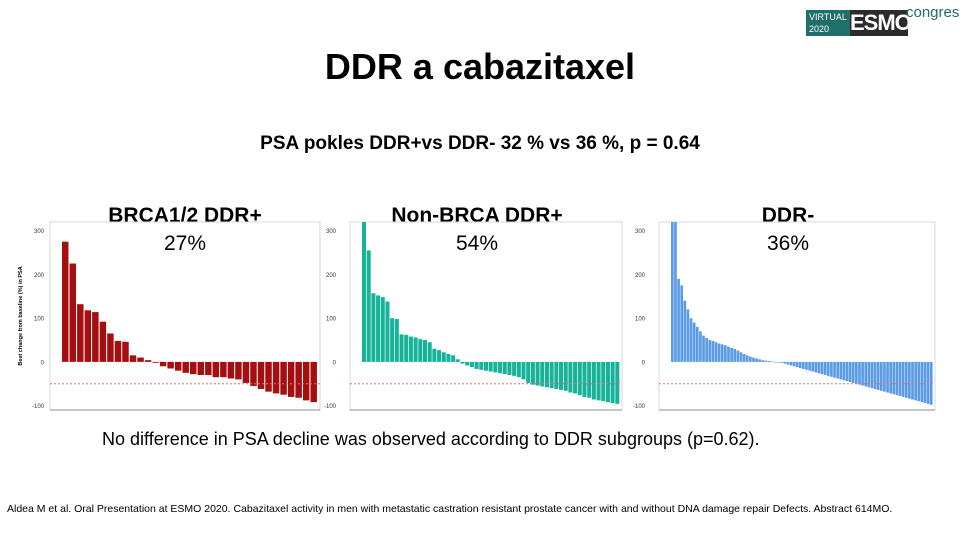 Image resolution: width=960 pixels, height=540 pixels. Describe the element at coordinates (788, 310) in the screenshot. I see `chart-panel-ddrneg: DDR- 36% 300 200 100 0 -100` at that location.